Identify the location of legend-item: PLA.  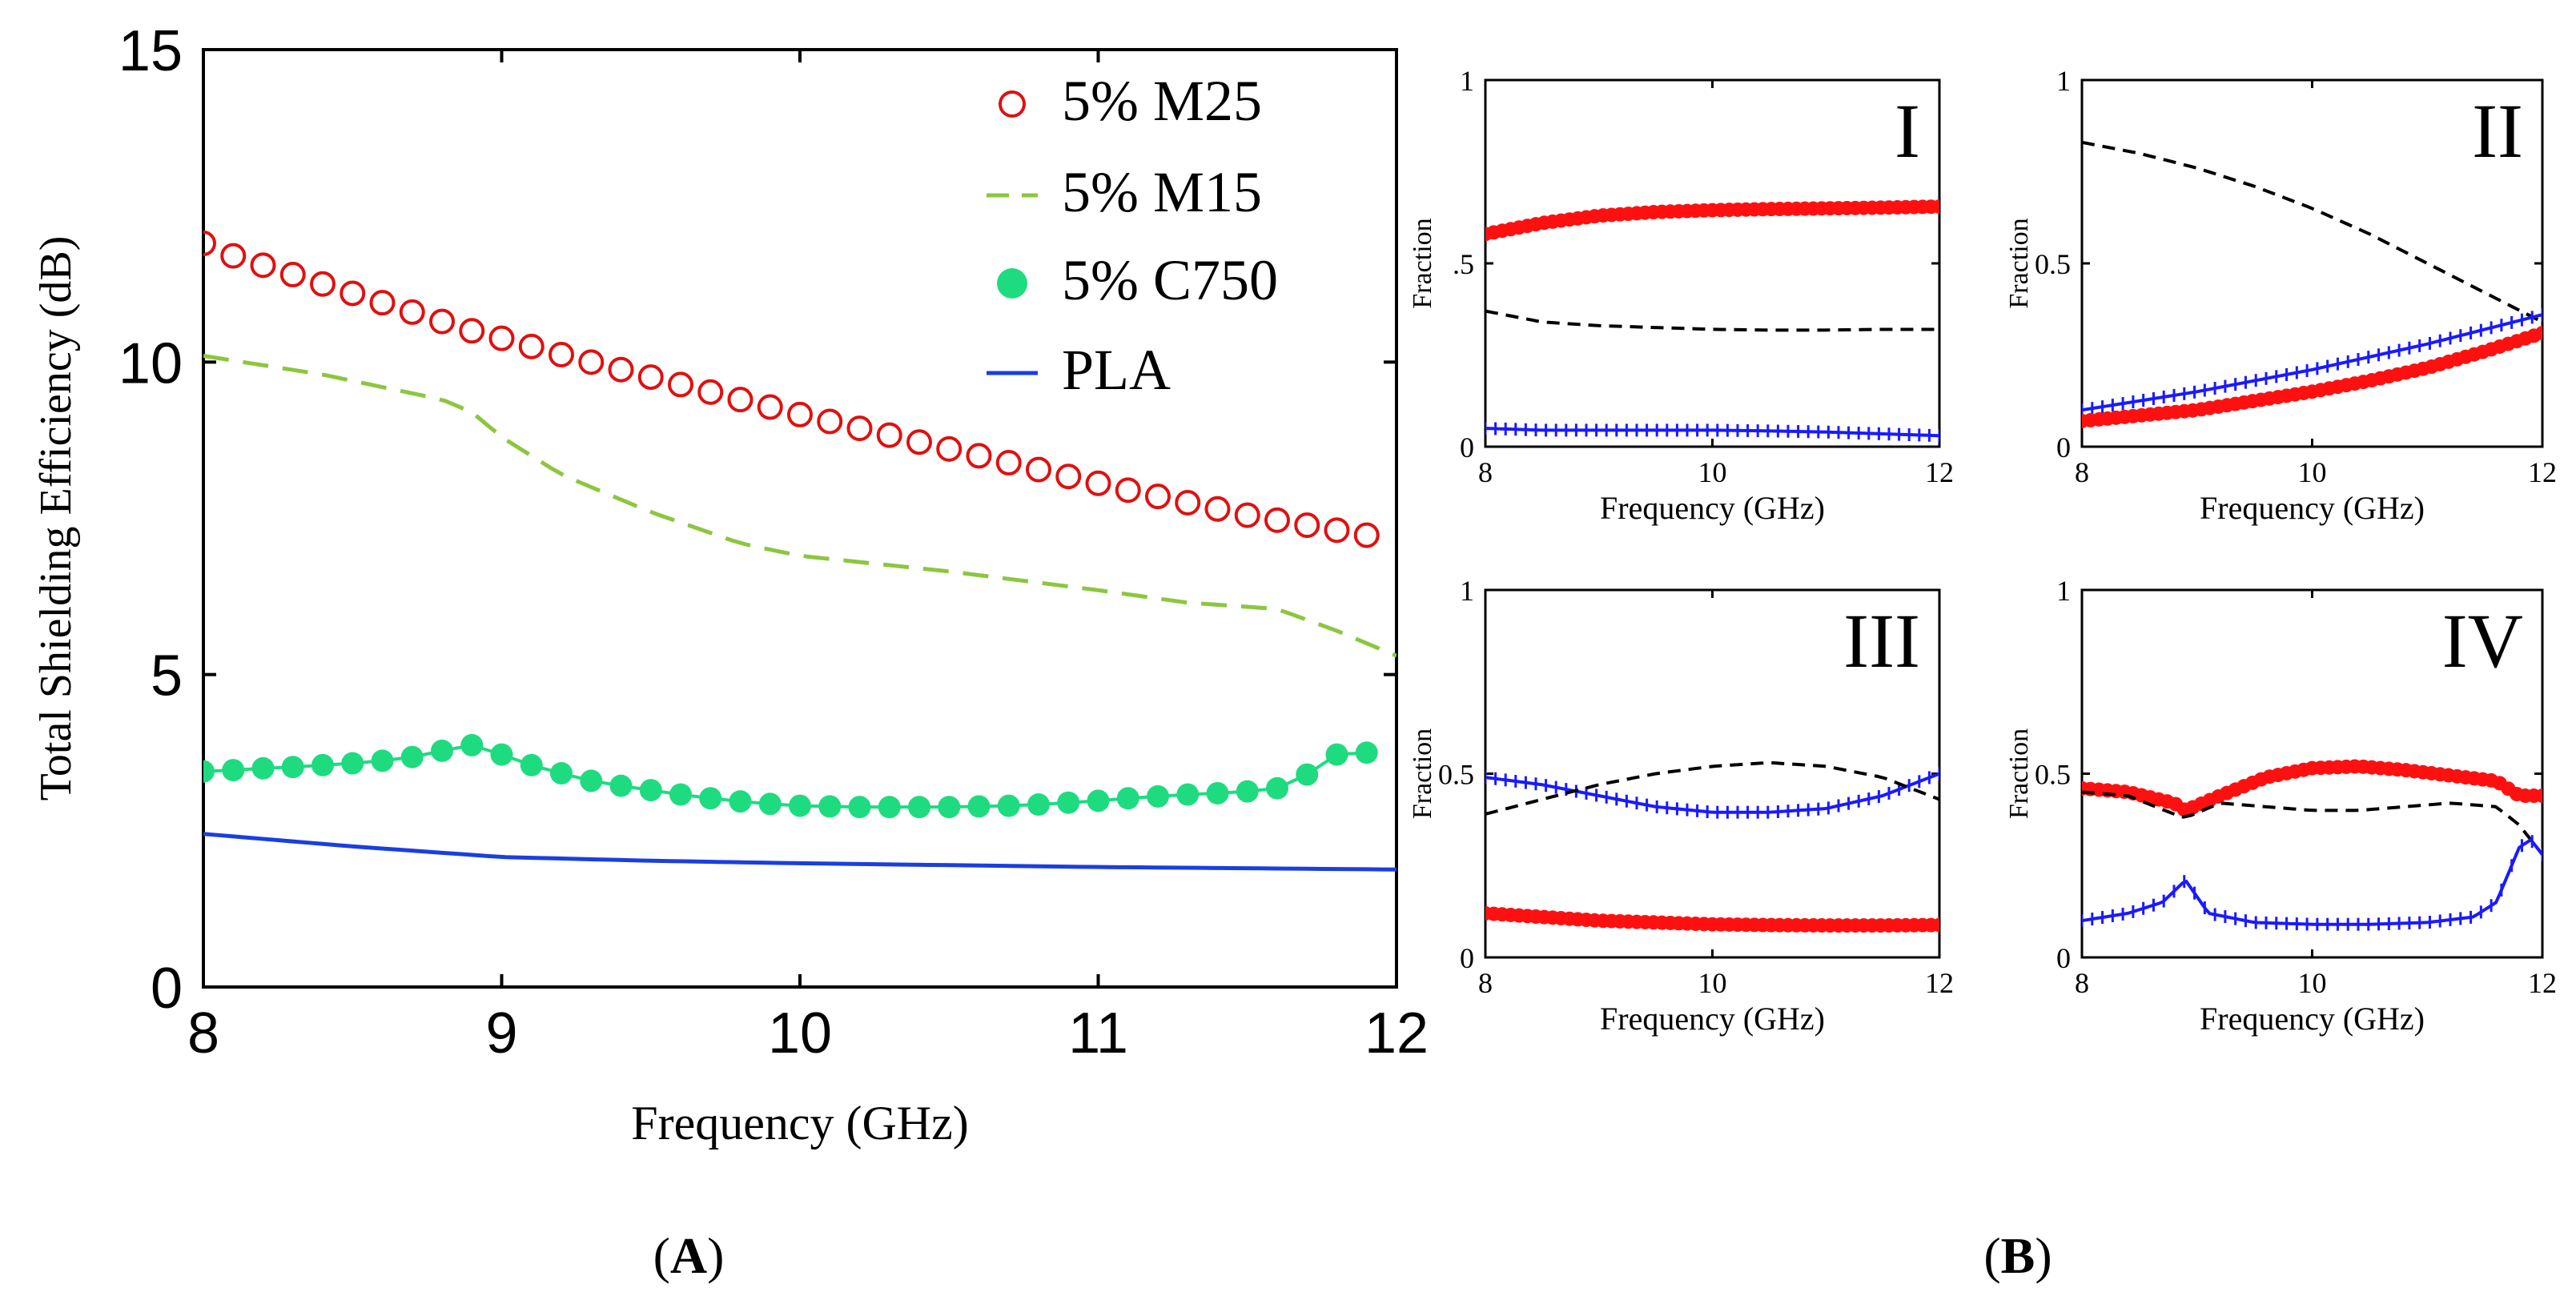
(1079, 370).